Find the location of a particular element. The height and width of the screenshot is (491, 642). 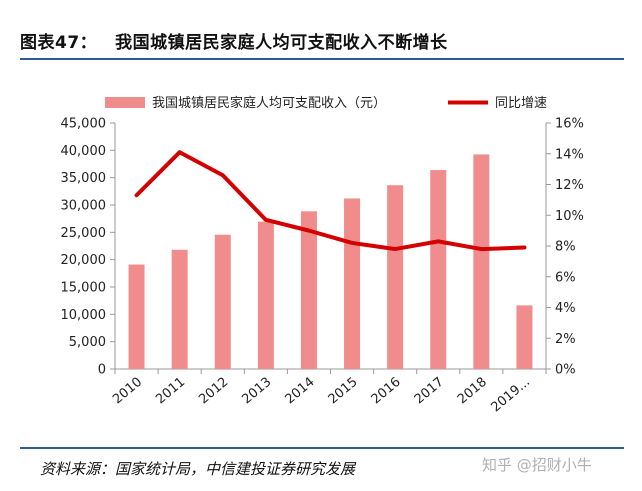

source-note: 资料来源：国家统计局，中信建投证券研究发展 is located at coordinates (198, 469).